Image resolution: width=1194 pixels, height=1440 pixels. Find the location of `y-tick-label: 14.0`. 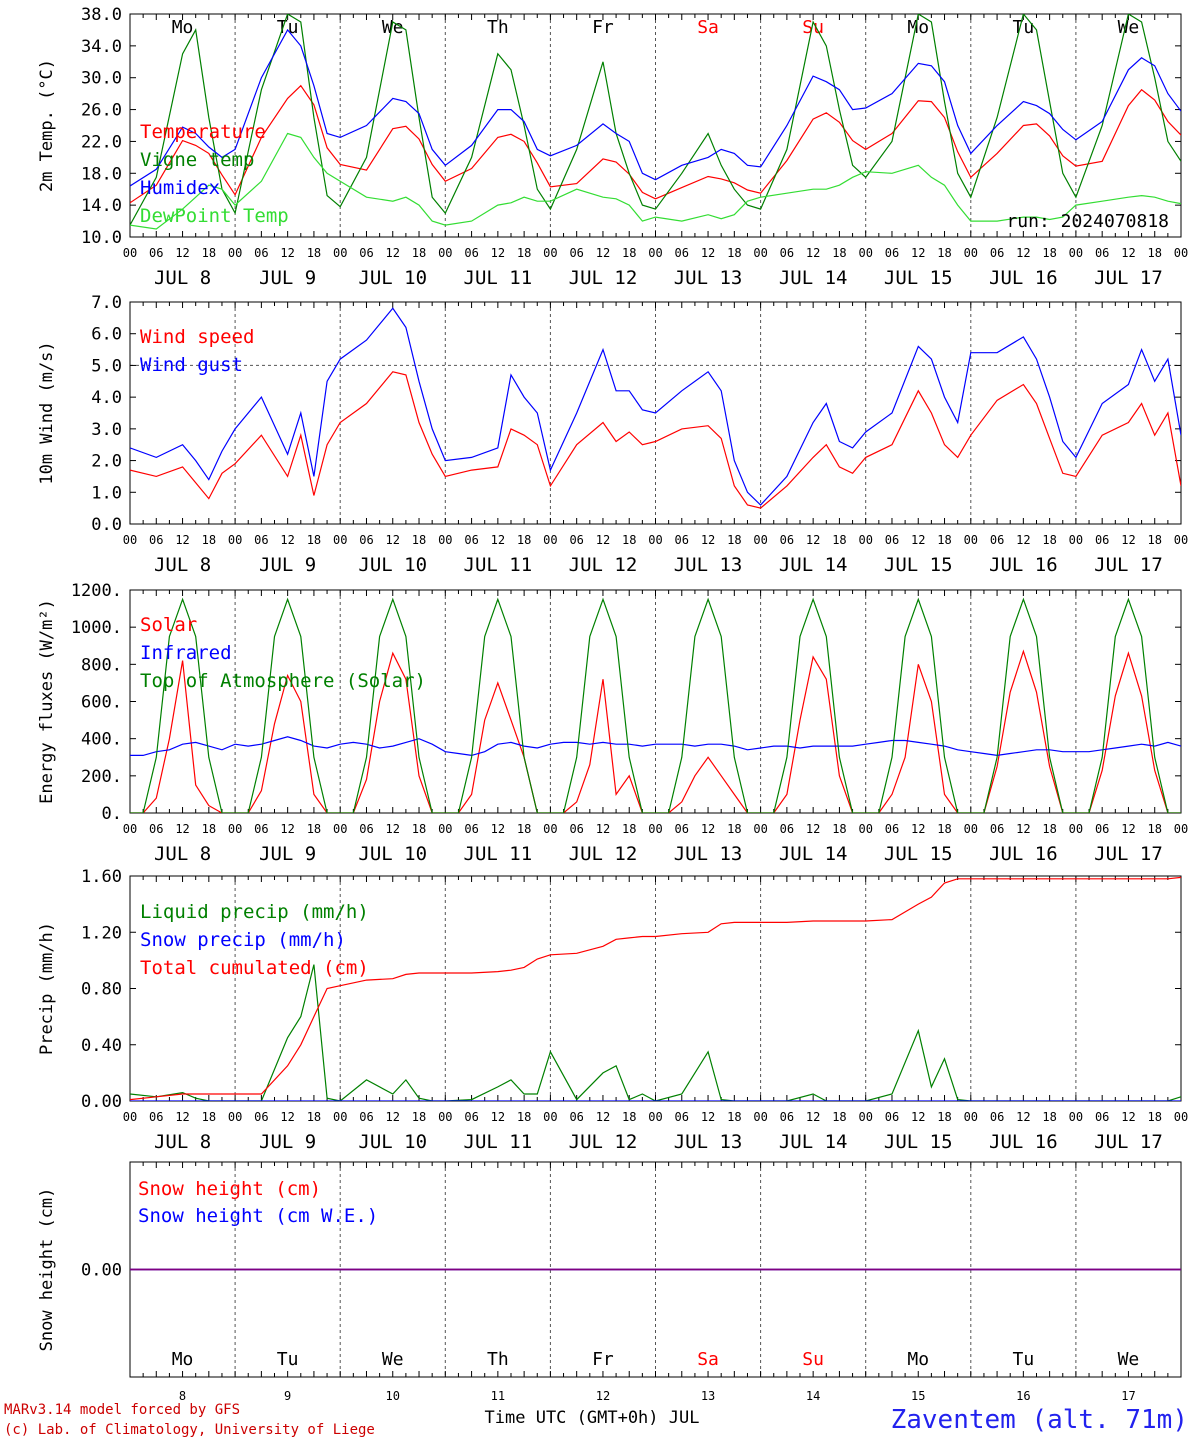

y-tick-label: 14.0 is located at coordinates (101, 206).